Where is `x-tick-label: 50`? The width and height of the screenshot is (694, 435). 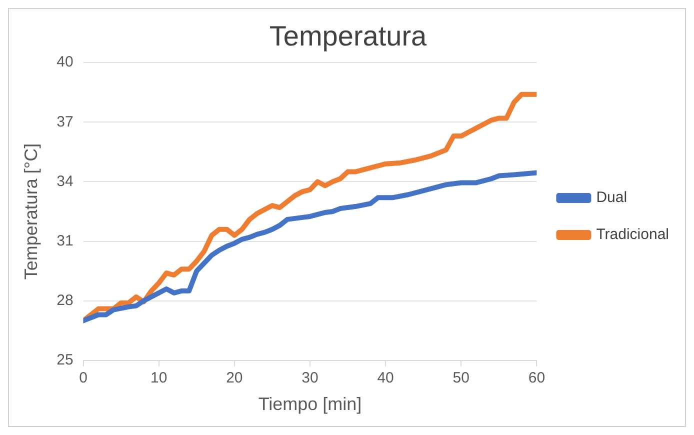 x-tick-label: 50 is located at coordinates (461, 378).